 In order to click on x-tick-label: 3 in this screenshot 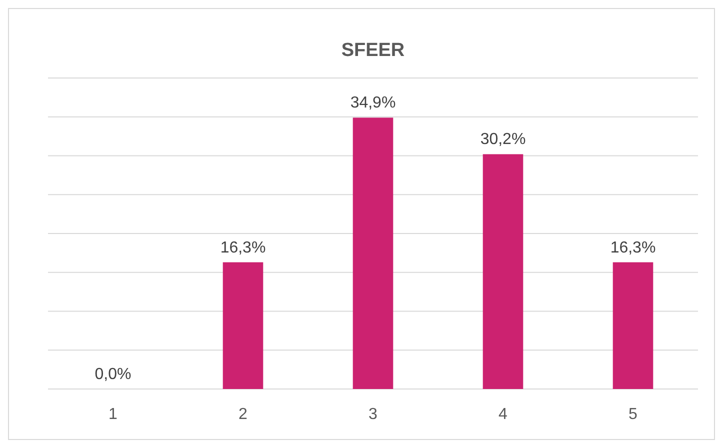, I will do `click(373, 414)`.